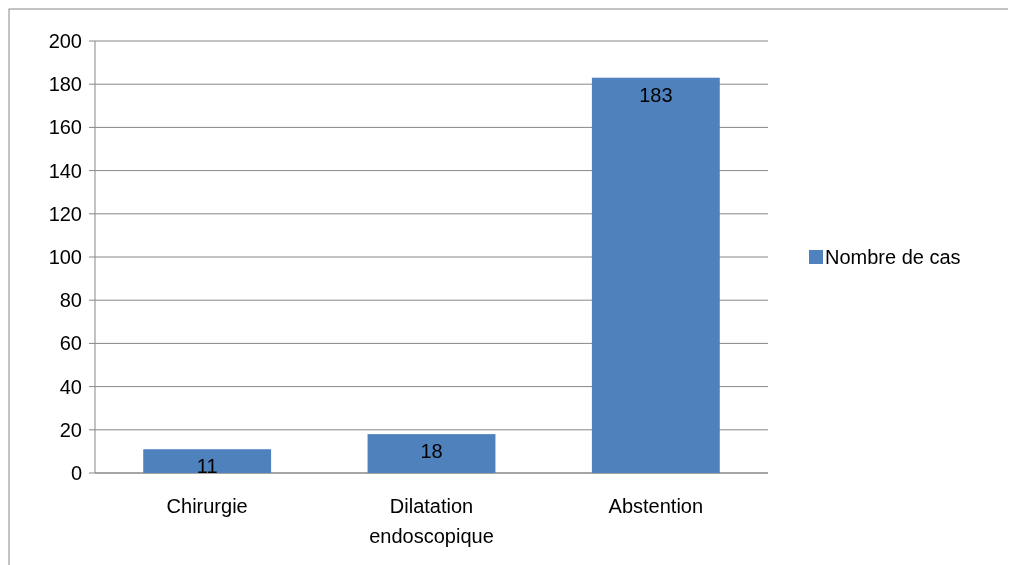  Describe the element at coordinates (70, 386) in the screenshot. I see `y-tick-label: 40` at that location.